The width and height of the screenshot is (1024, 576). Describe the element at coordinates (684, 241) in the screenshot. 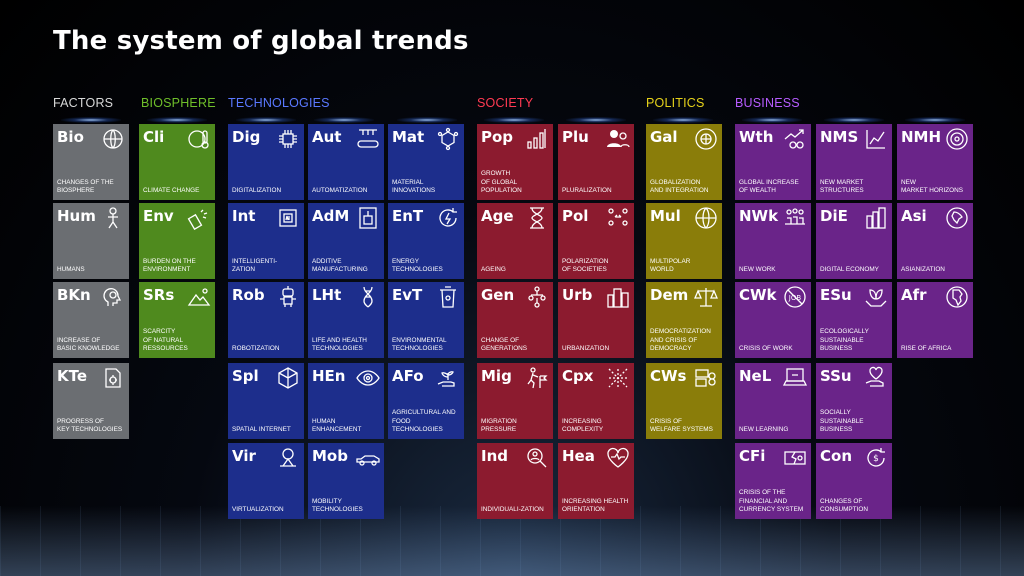

I see `trend-tile-mul: Mul MULTIPOLAR WORLD` at that location.